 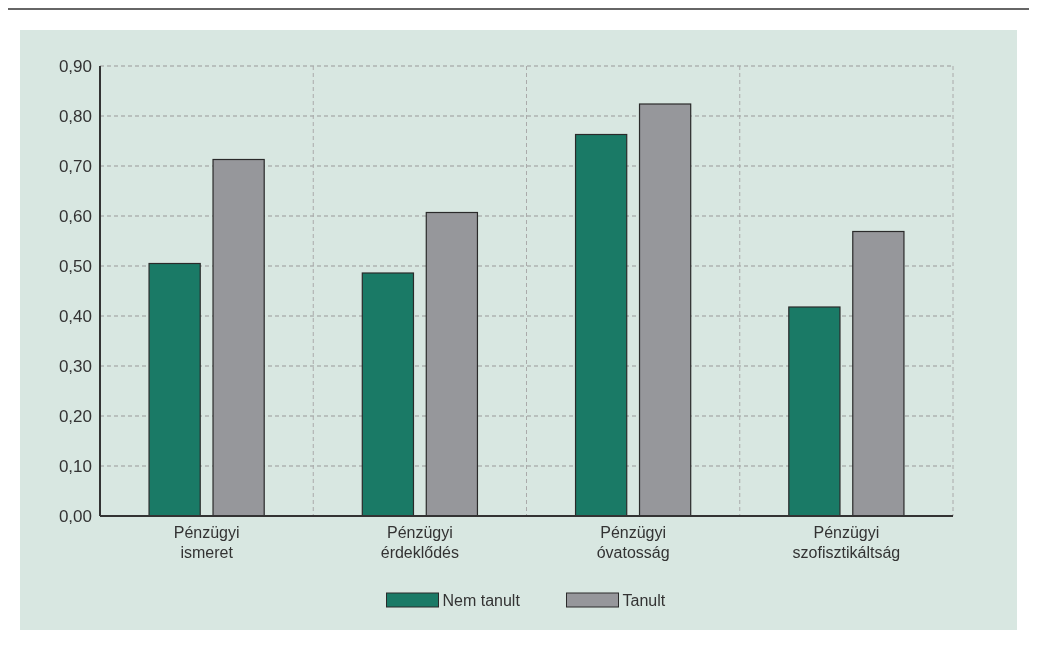 I want to click on legend-label: Nem tanult, so click(x=481, y=600).